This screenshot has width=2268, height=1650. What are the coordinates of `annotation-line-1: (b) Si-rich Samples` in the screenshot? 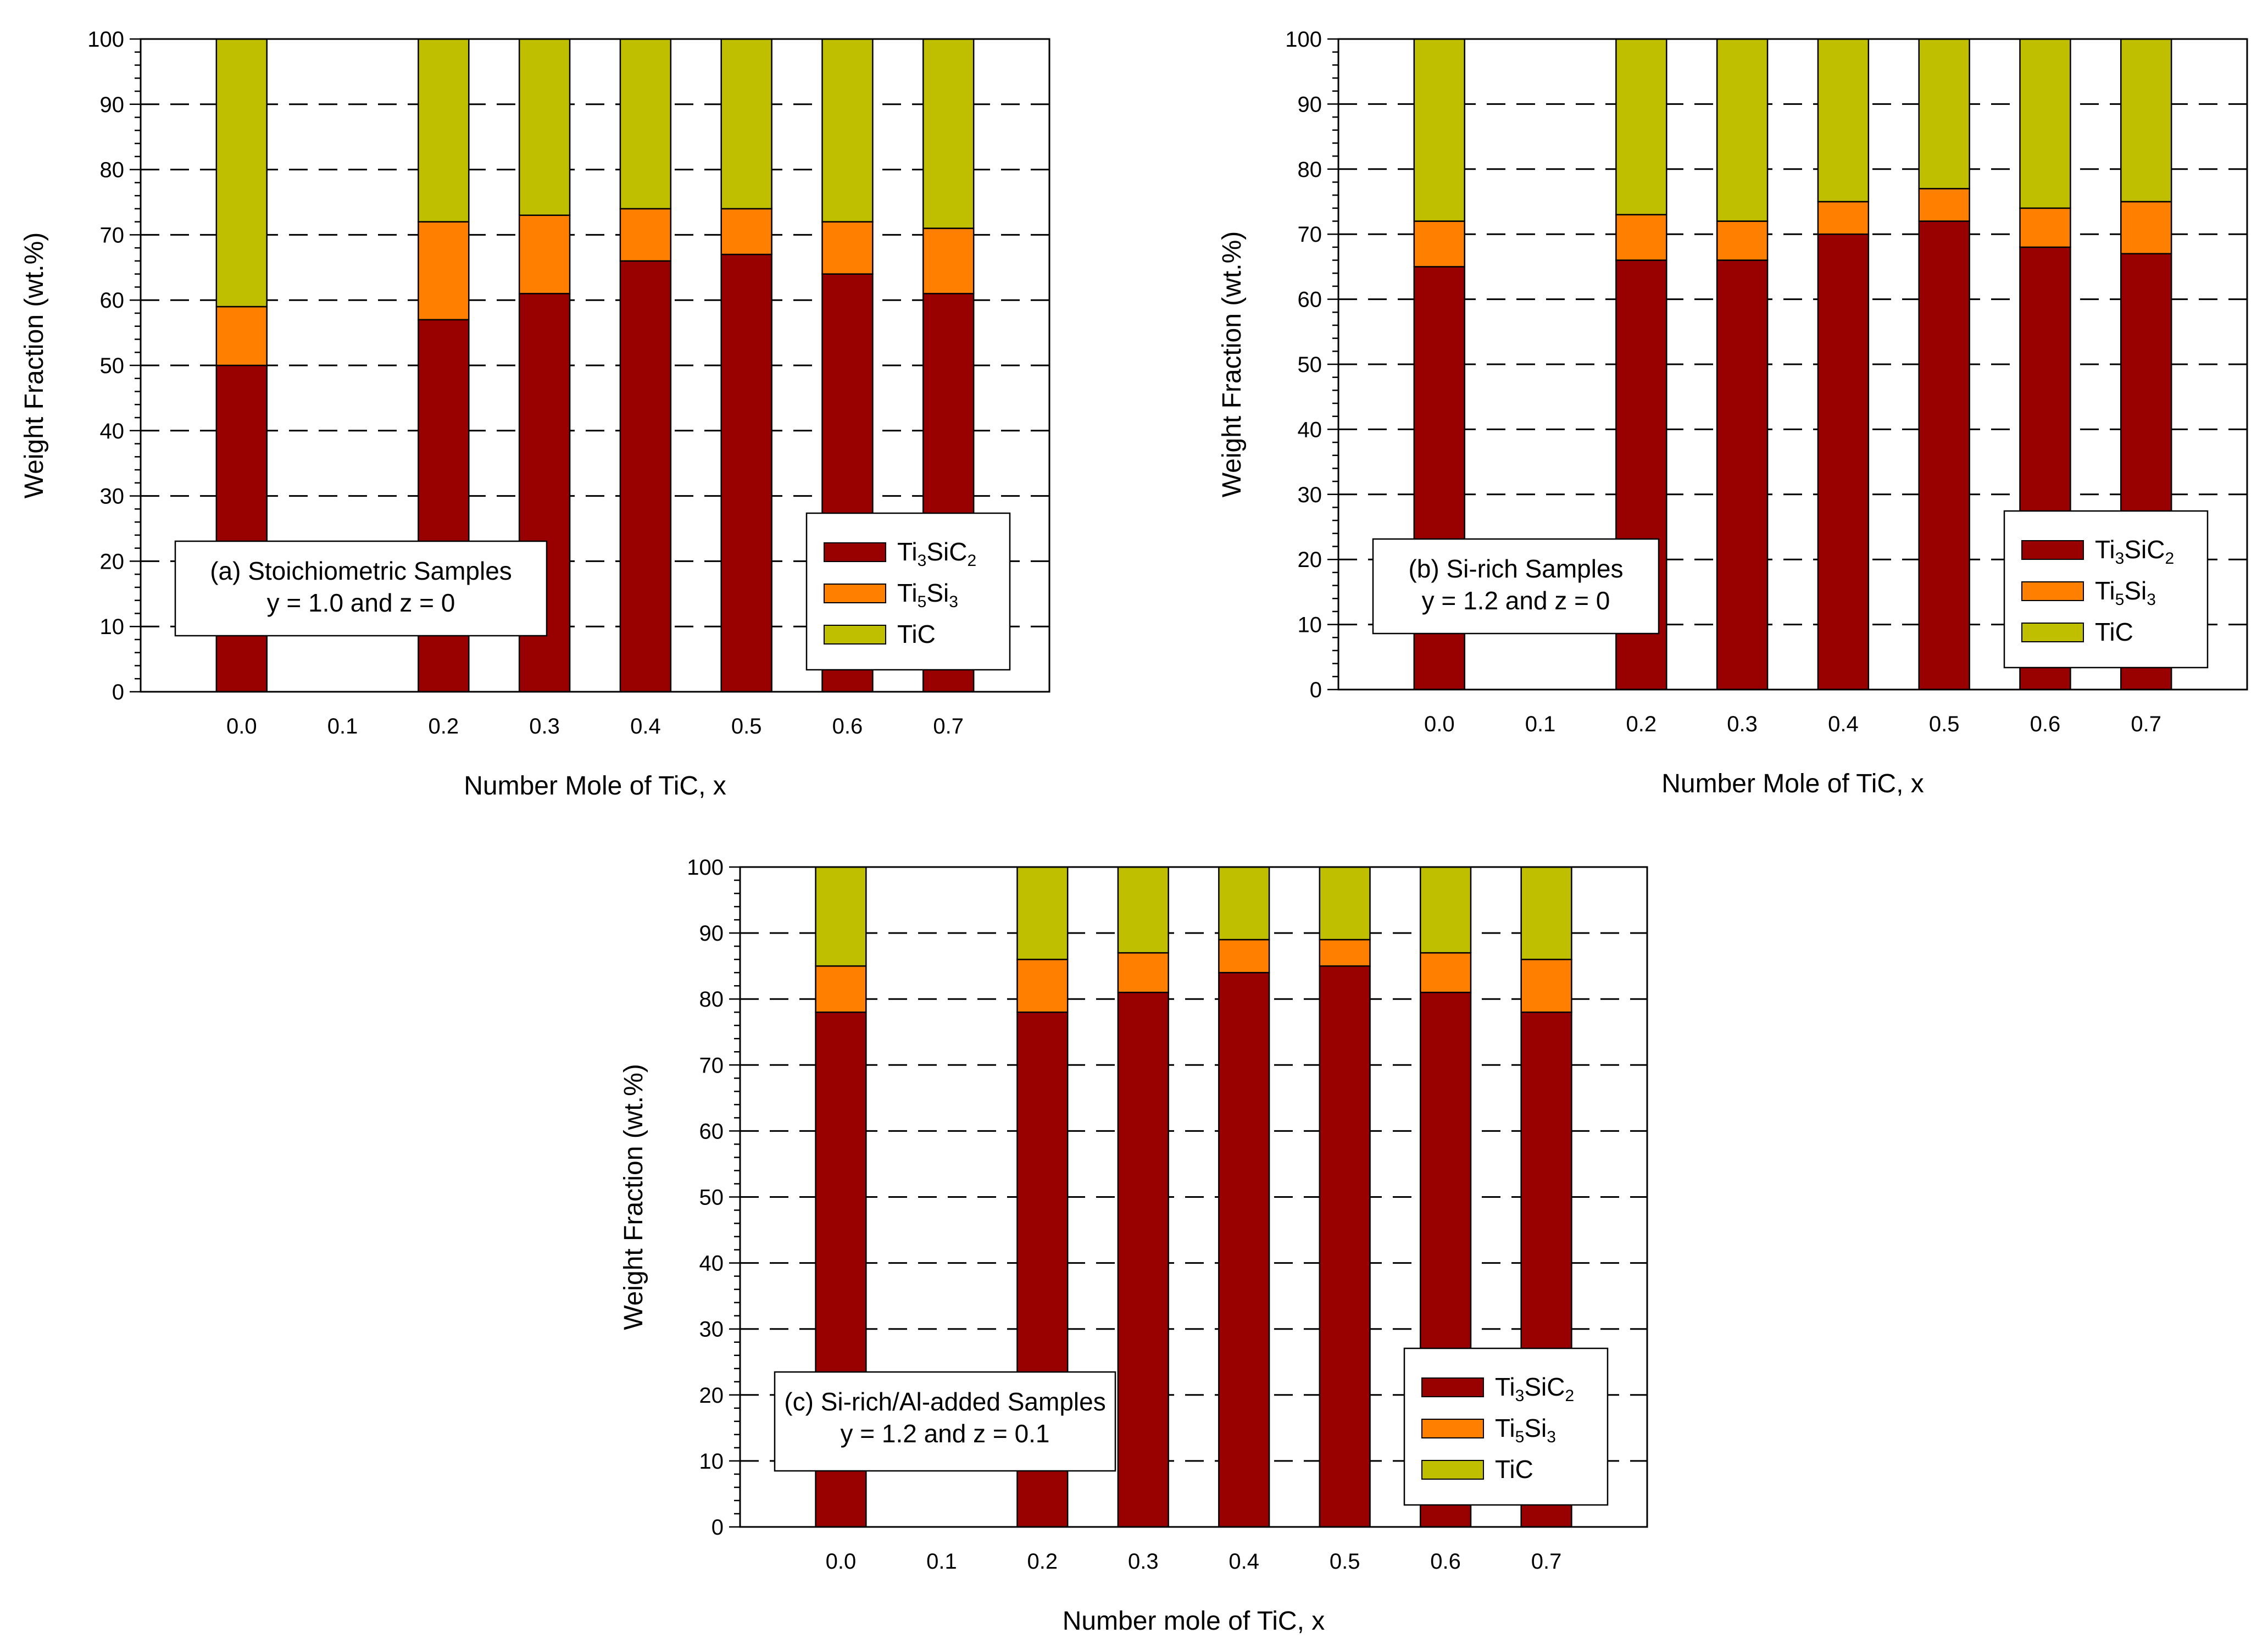 It's located at (1515, 569).